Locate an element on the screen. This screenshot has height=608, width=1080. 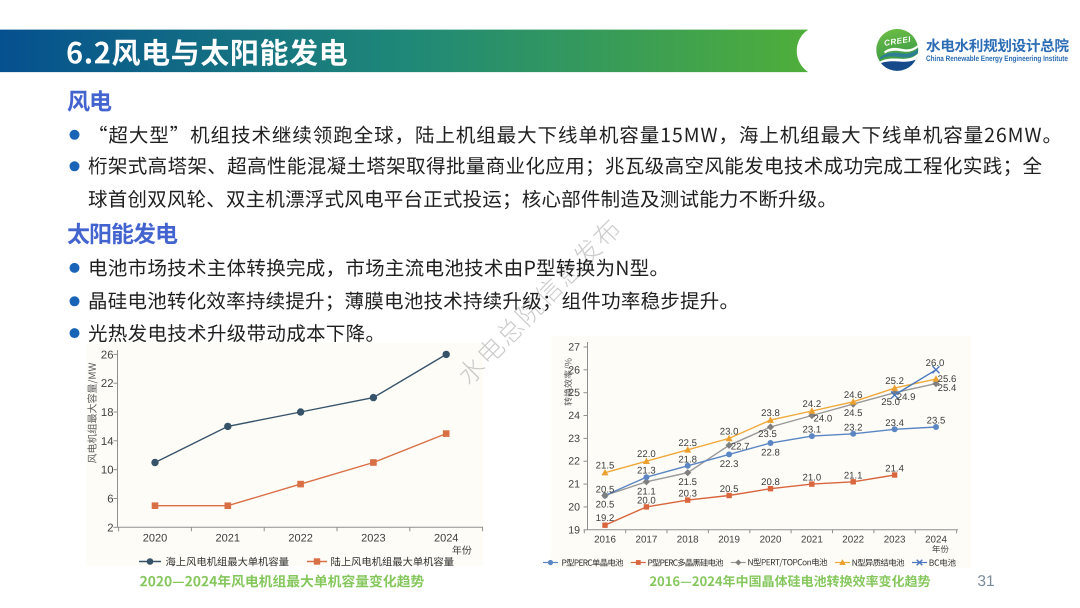
svg-text: 25 is located at coordinates (574, 393).